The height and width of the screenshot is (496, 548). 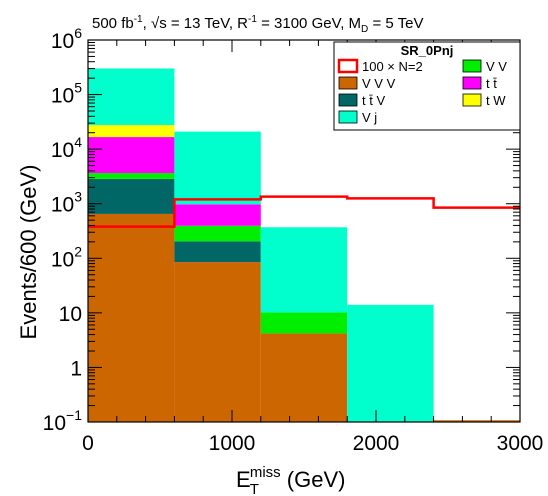 I want to click on title-sqrt: √, so click(x=155, y=23).